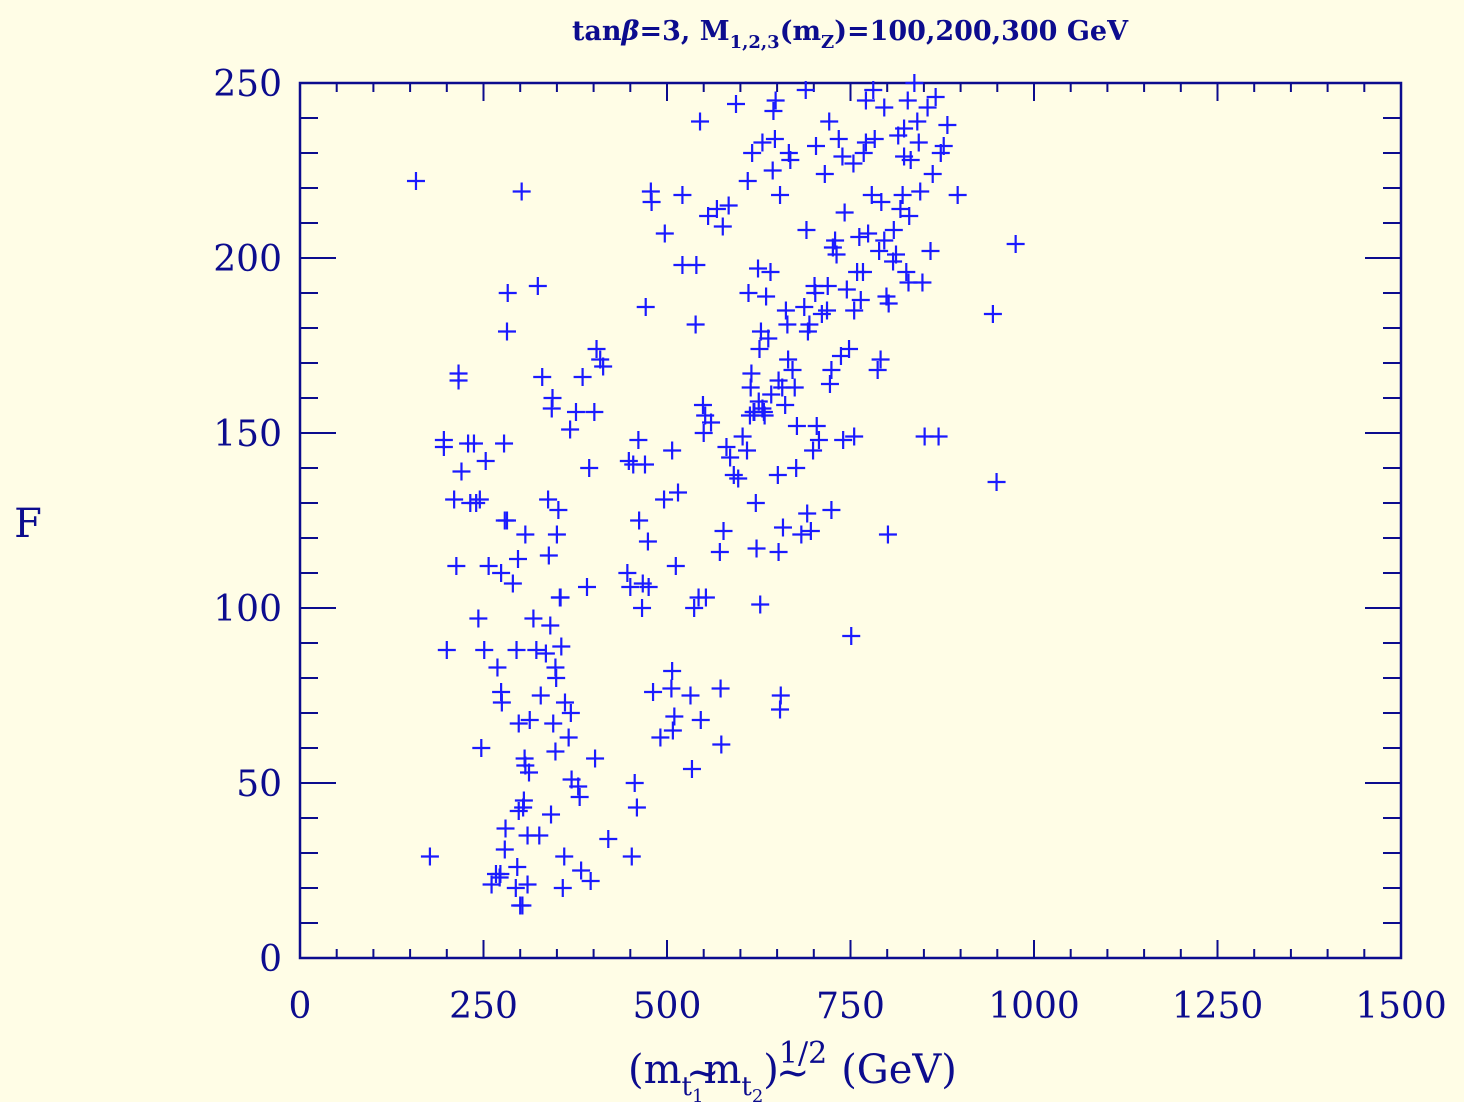  I want to click on y-tick-labels: 0 50 100 150 200 250, so click(247, 522).